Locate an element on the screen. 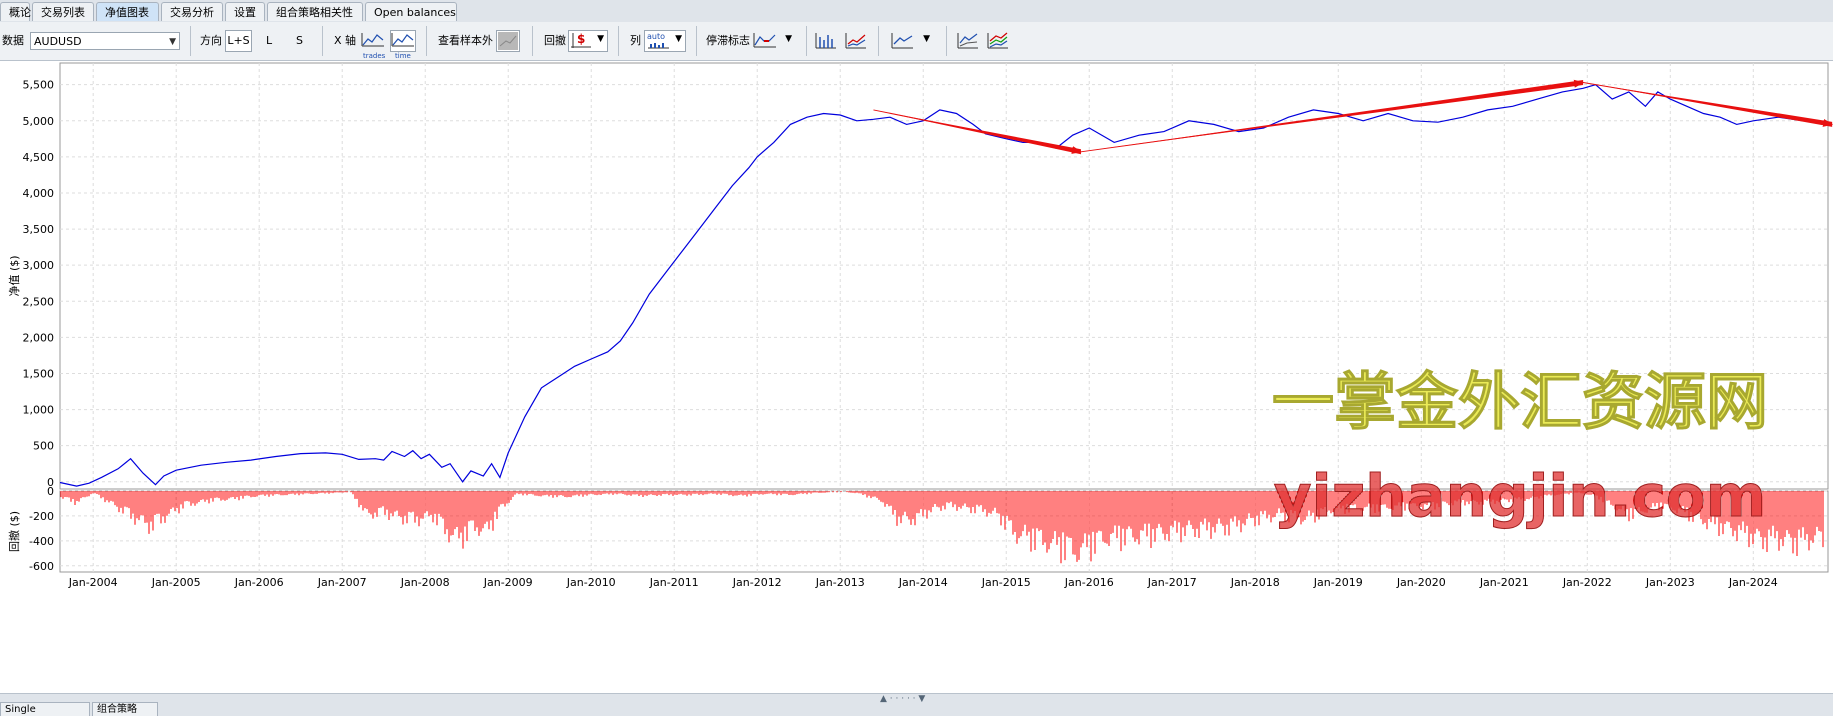  columns-dropdown: auto ▼ is located at coordinates (665, 41).